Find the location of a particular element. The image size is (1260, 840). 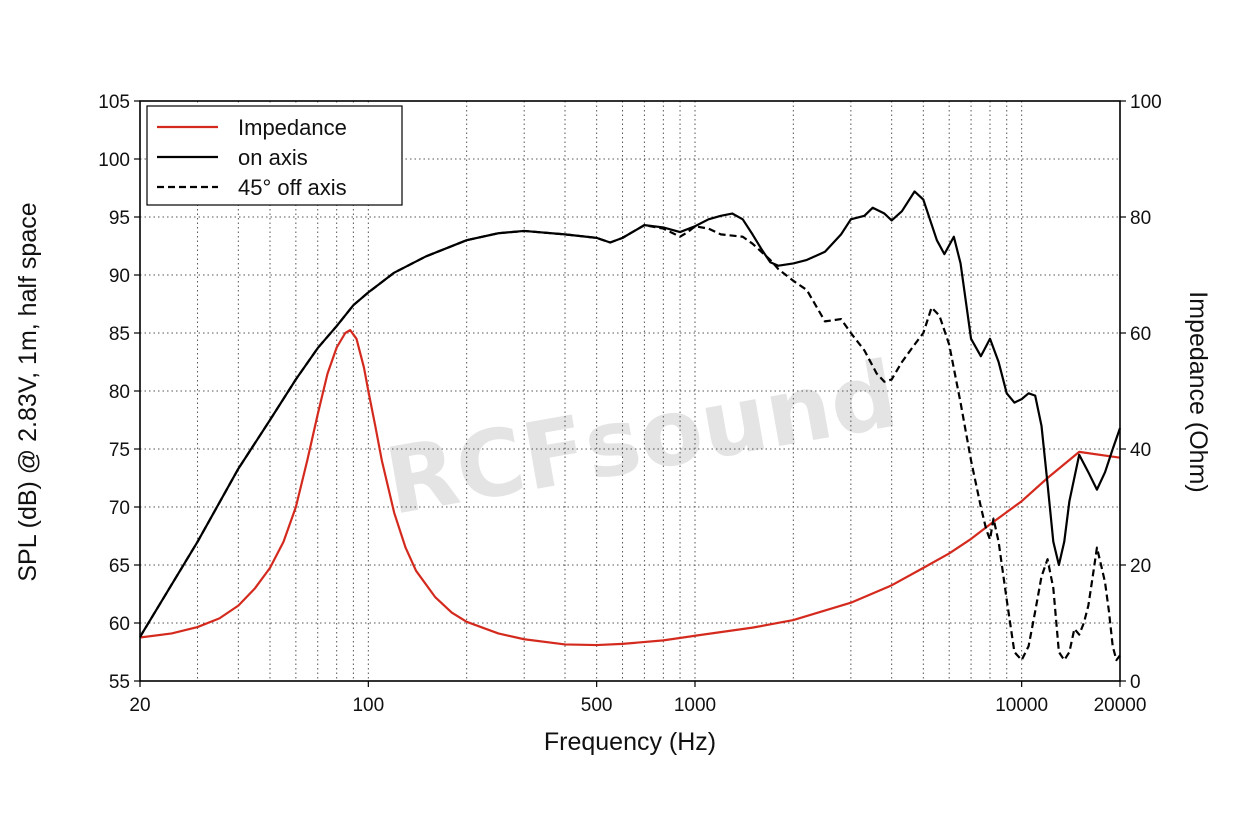

x-tick-label: 100 is located at coordinates (368, 705).